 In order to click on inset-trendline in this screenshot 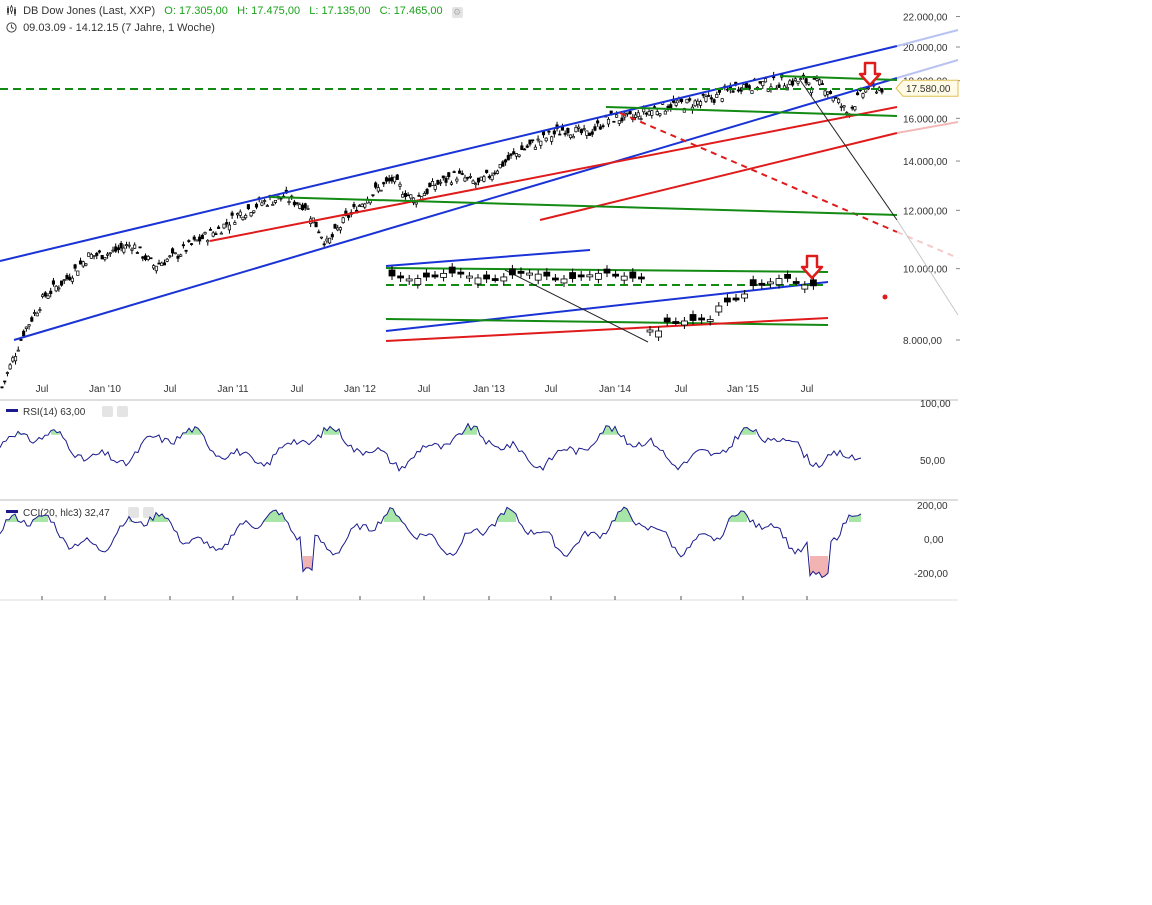, I will do `click(576, 306)`.